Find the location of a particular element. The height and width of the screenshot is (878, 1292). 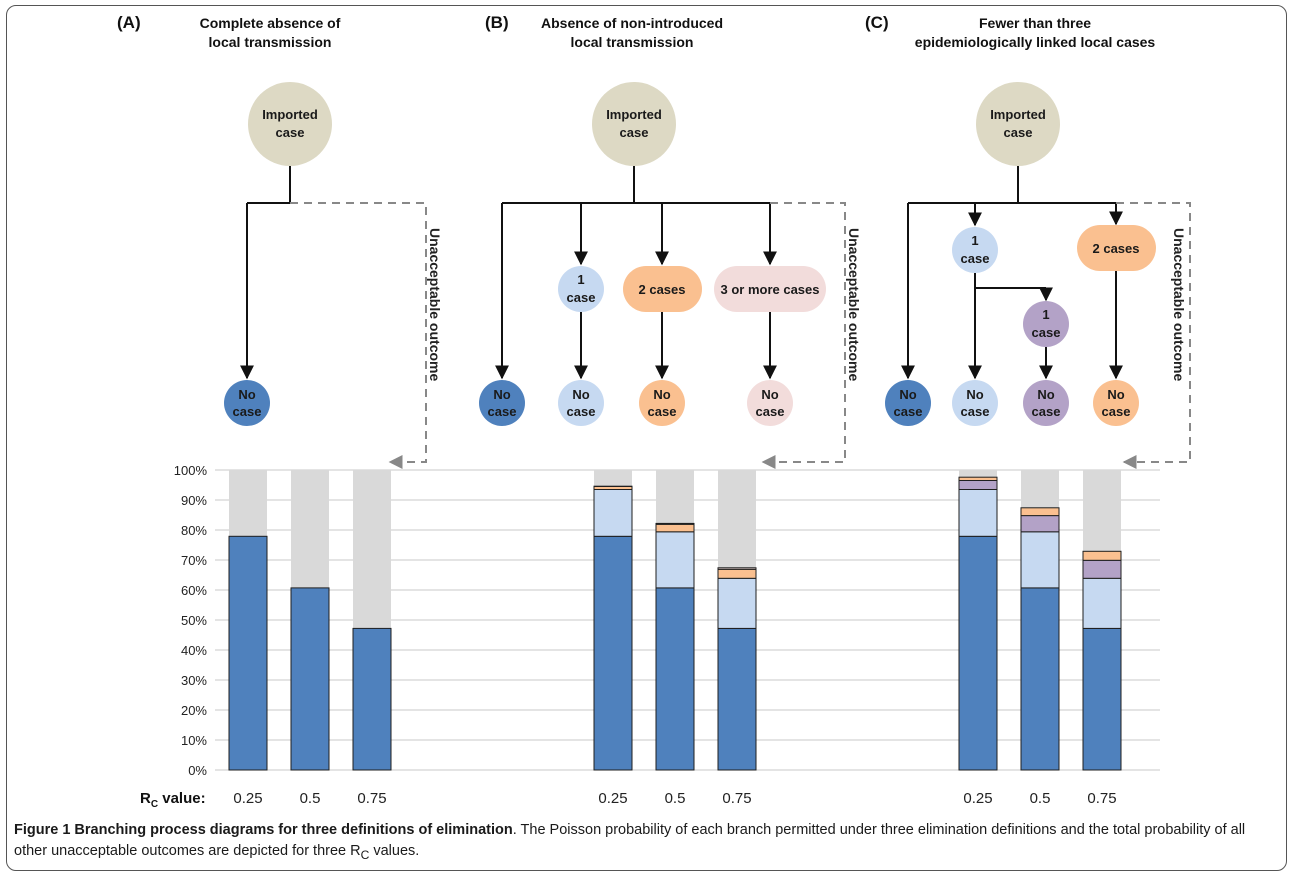

caption-text-end: values. is located at coordinates (394, 851).